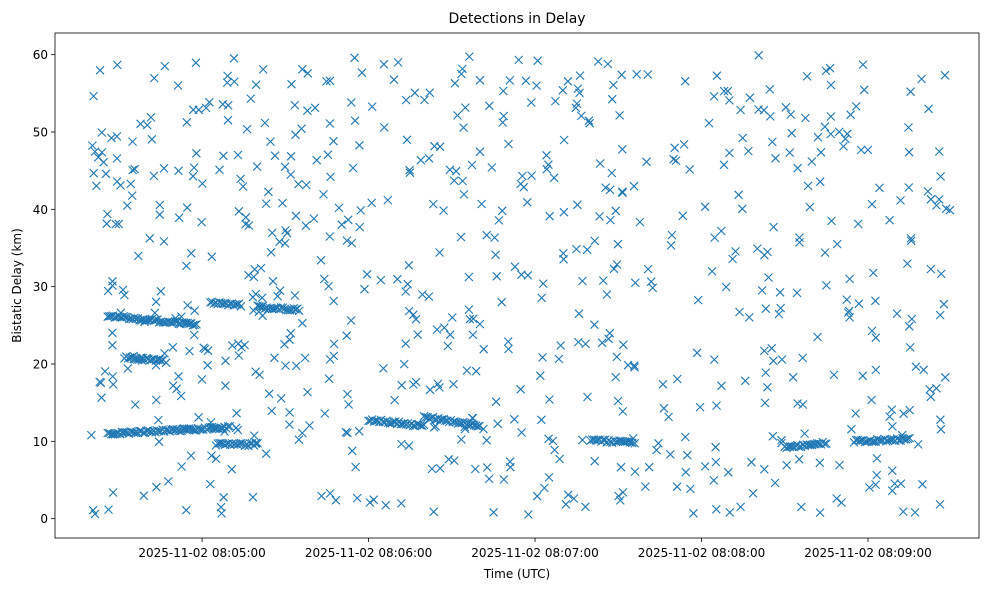 The image size is (989, 594). Describe the element at coordinates (40, 55) in the screenshot. I see `y-tick-label: 60` at that location.